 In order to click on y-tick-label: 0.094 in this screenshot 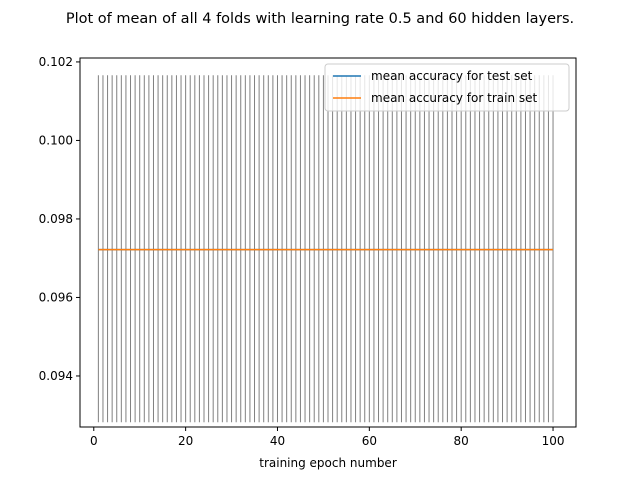, I will do `click(56, 376)`.